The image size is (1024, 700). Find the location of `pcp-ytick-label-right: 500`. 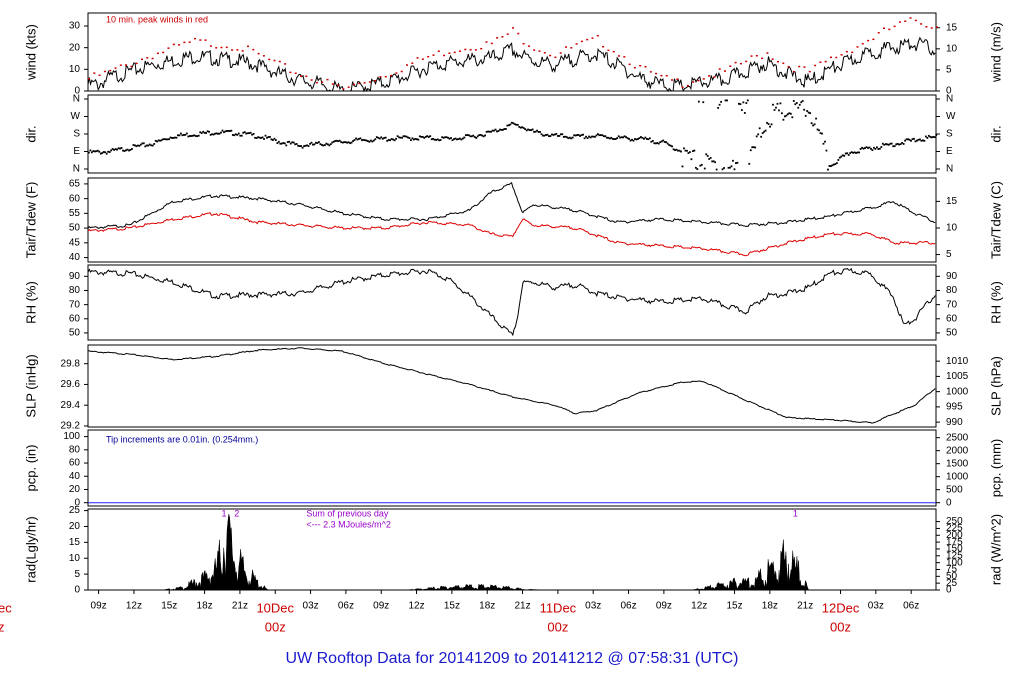

pcp-ytick-label-right: 500 is located at coordinates (954, 489).